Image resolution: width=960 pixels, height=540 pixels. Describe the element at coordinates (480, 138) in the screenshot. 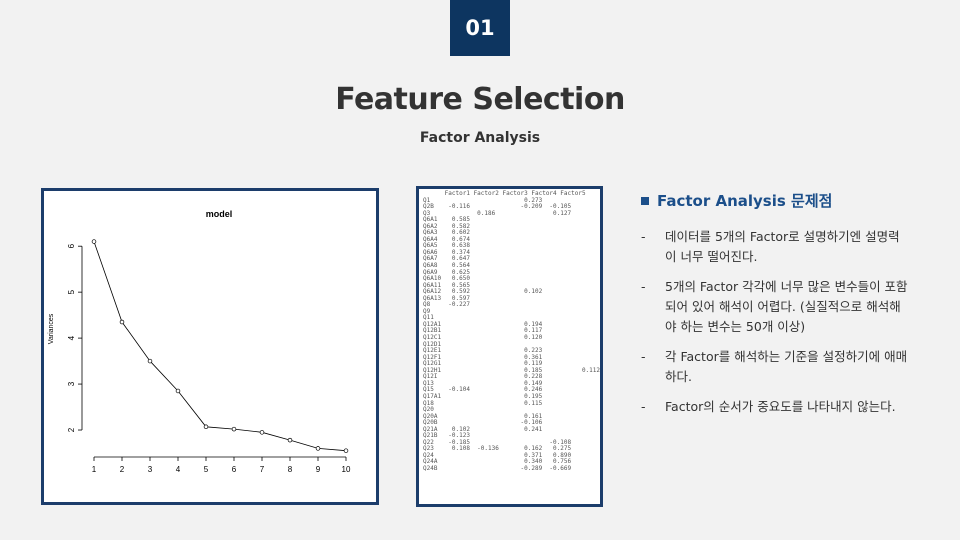

I see `page-subtitle: Factor Analysis` at that location.